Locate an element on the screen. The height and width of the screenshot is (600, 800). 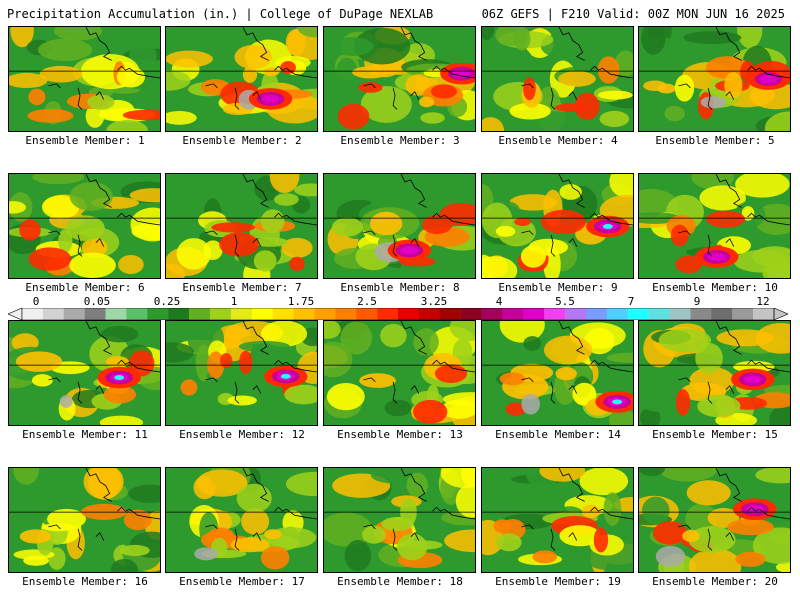
member-caption: Ensemble Member: 1 is located at coordinates (85, 140).